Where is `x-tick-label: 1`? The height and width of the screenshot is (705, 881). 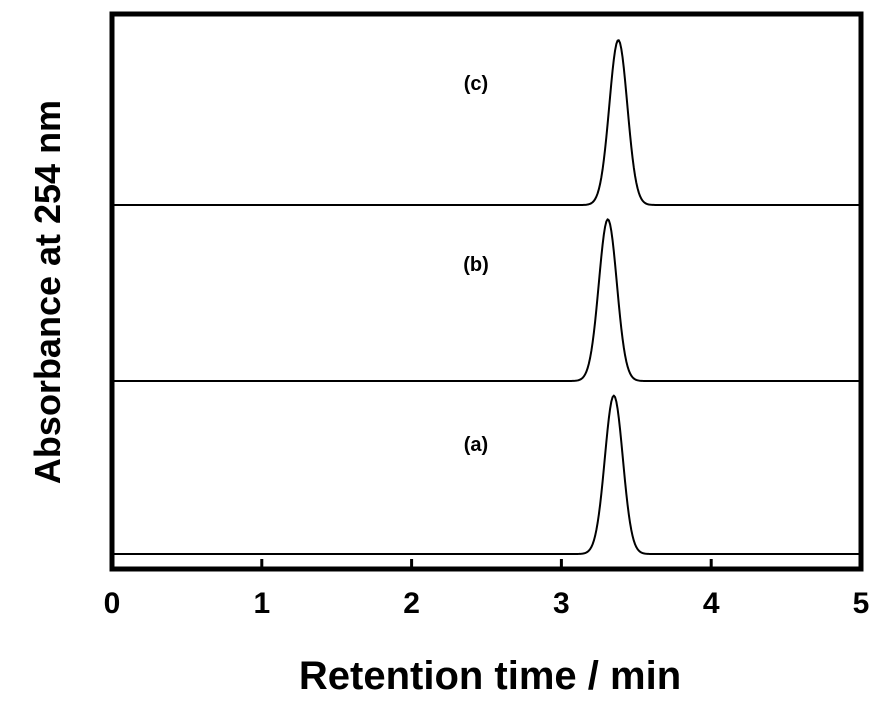 x-tick-label: 1 is located at coordinates (261, 603).